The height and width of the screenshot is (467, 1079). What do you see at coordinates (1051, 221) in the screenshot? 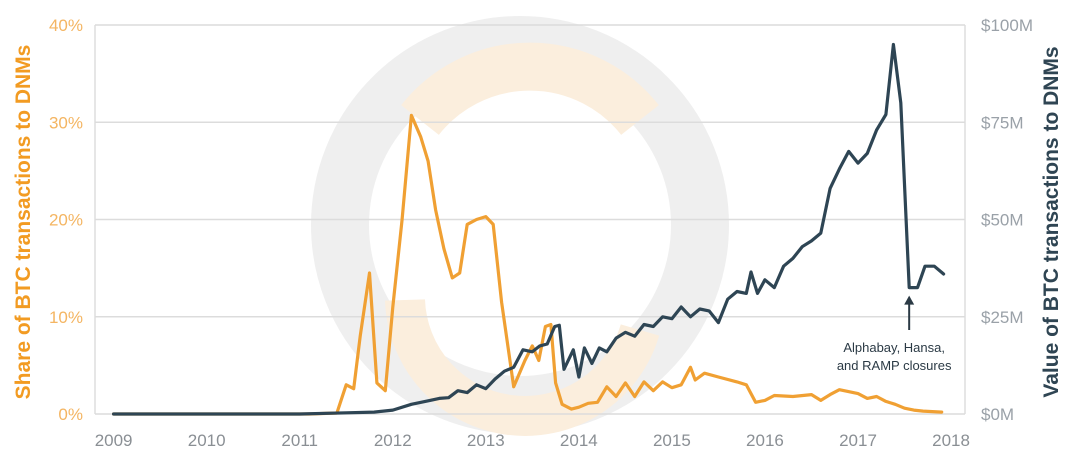
I see `right-axis-title: Value of BTC transactions to DNMs` at bounding box center [1051, 221].